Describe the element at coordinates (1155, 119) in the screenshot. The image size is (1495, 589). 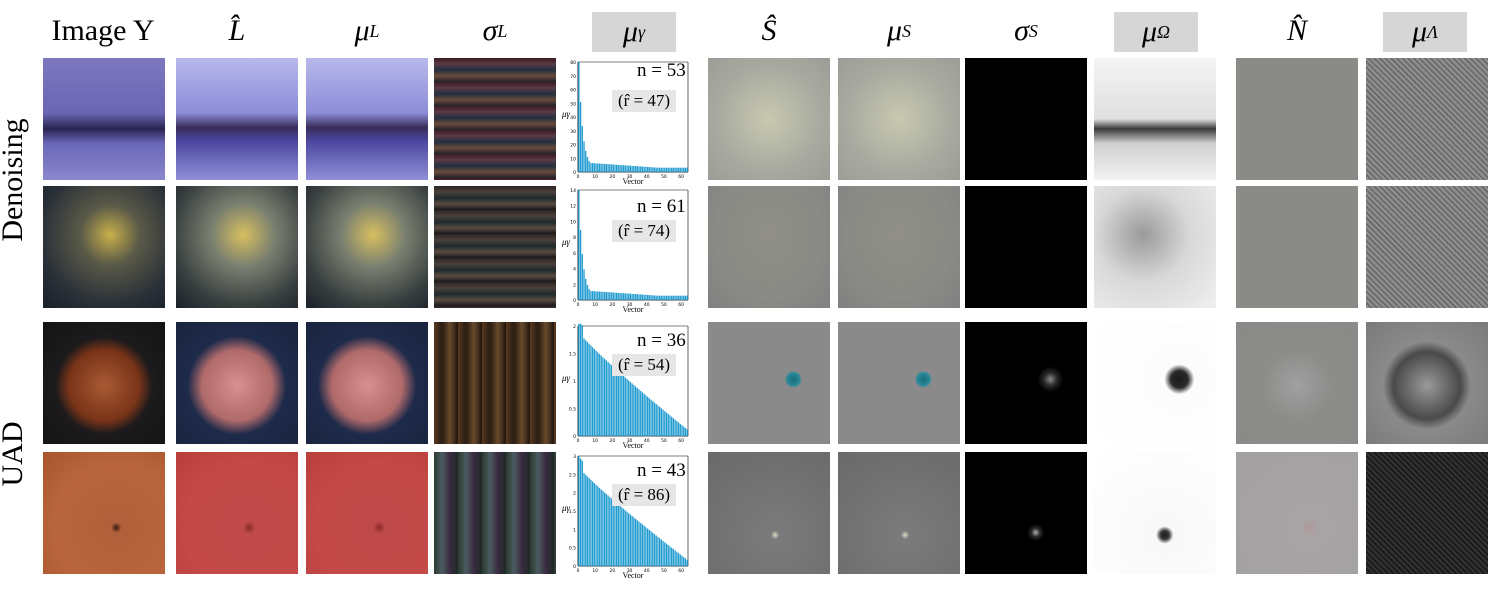
I see `omega-mean-image` at that location.